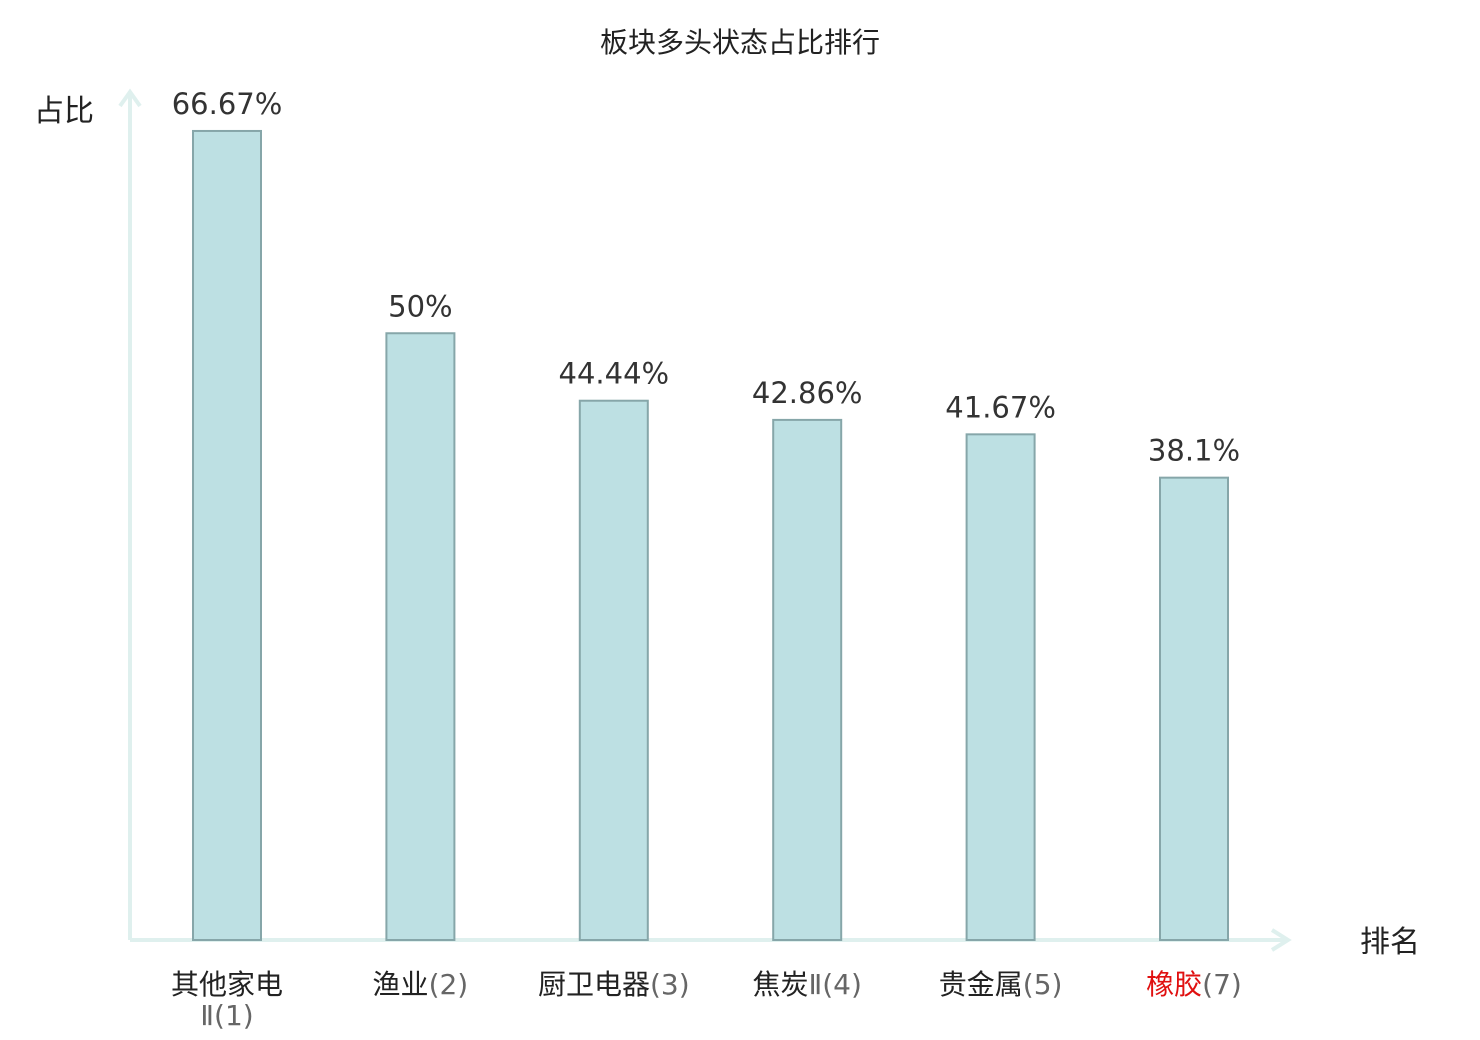 Image resolution: width=1480 pixels, height=1040 pixels. What do you see at coordinates (1043, 984) in the screenshot?
I see `tick-rank-5: (5)` at bounding box center [1043, 984].